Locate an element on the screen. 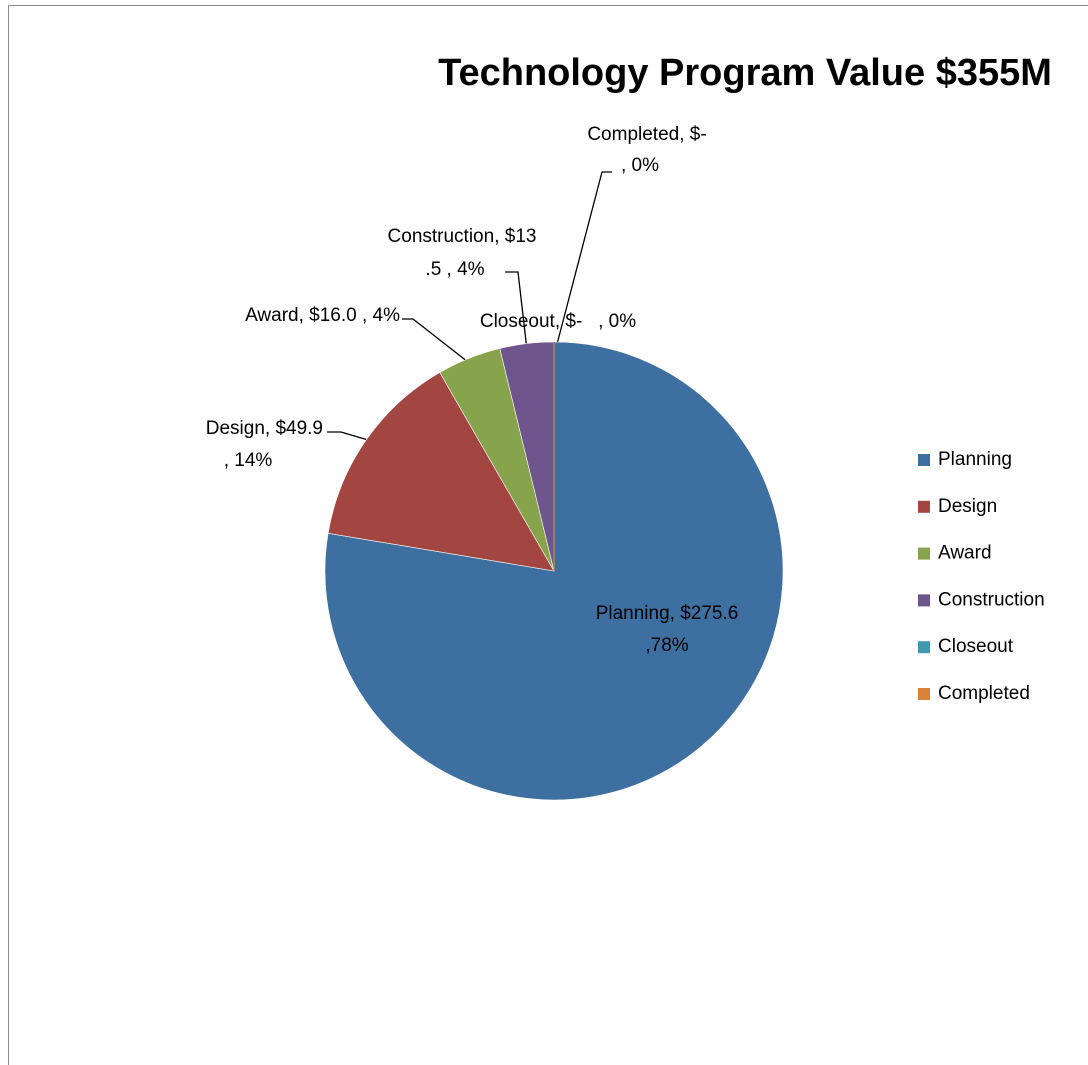 This screenshot has width=1088, height=1065. legend-label: Design is located at coordinates (967, 506).